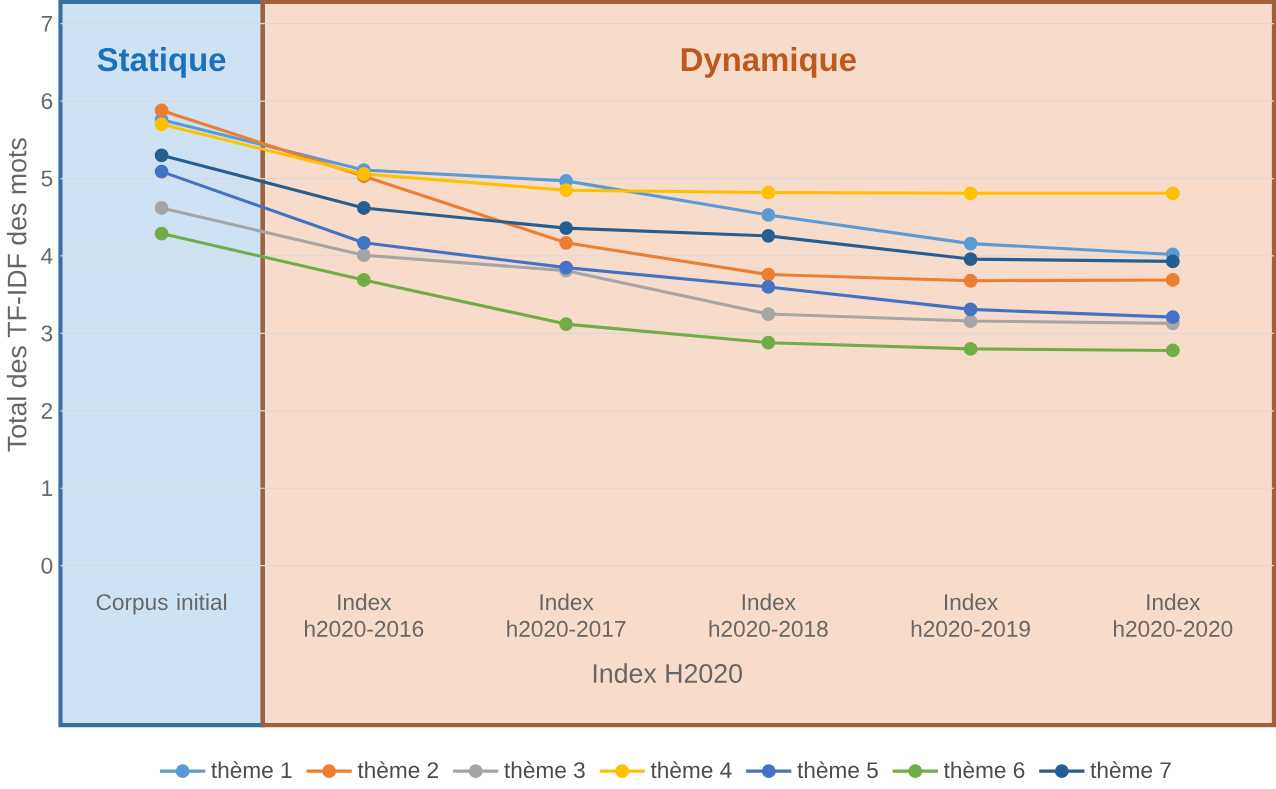 This screenshot has height=789, width=1276. What do you see at coordinates (47, 410) in the screenshot?
I see `y-tick-label: 2` at bounding box center [47, 410].